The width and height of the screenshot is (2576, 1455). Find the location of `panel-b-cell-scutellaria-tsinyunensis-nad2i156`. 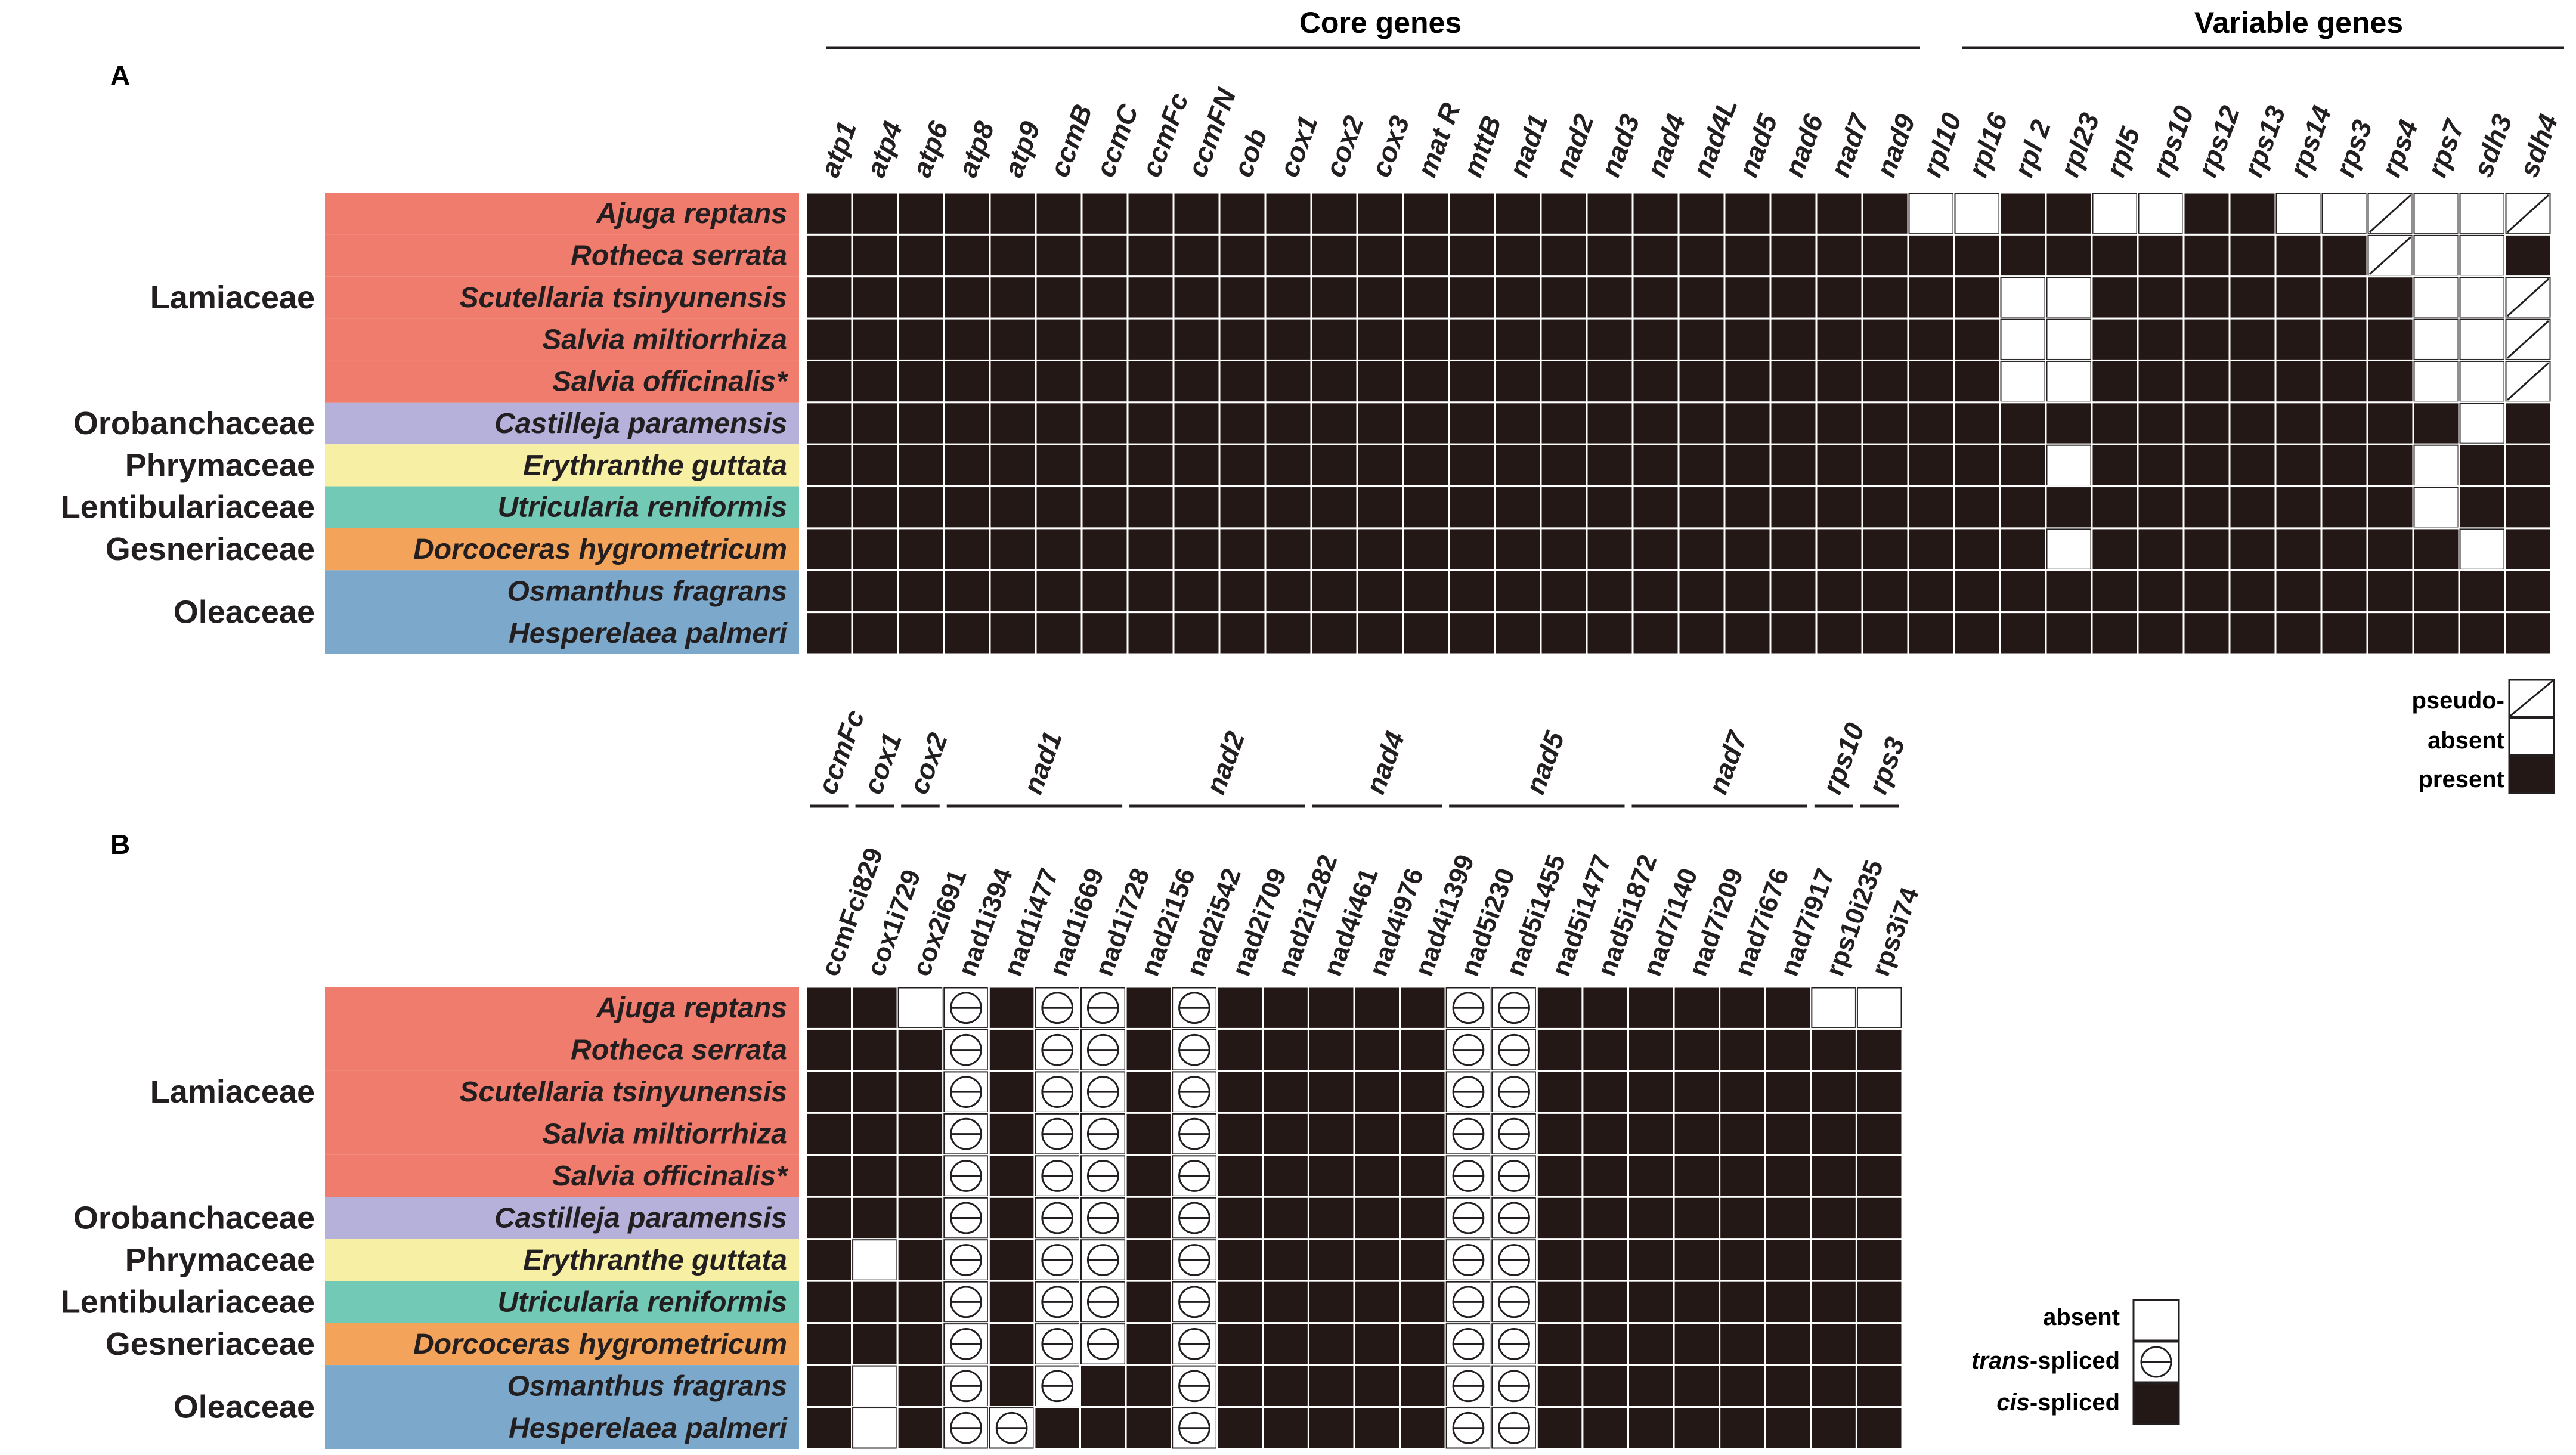

panel-b-cell-scutellaria-tsinyunensis-nad2i156 is located at coordinates (1149, 1092).